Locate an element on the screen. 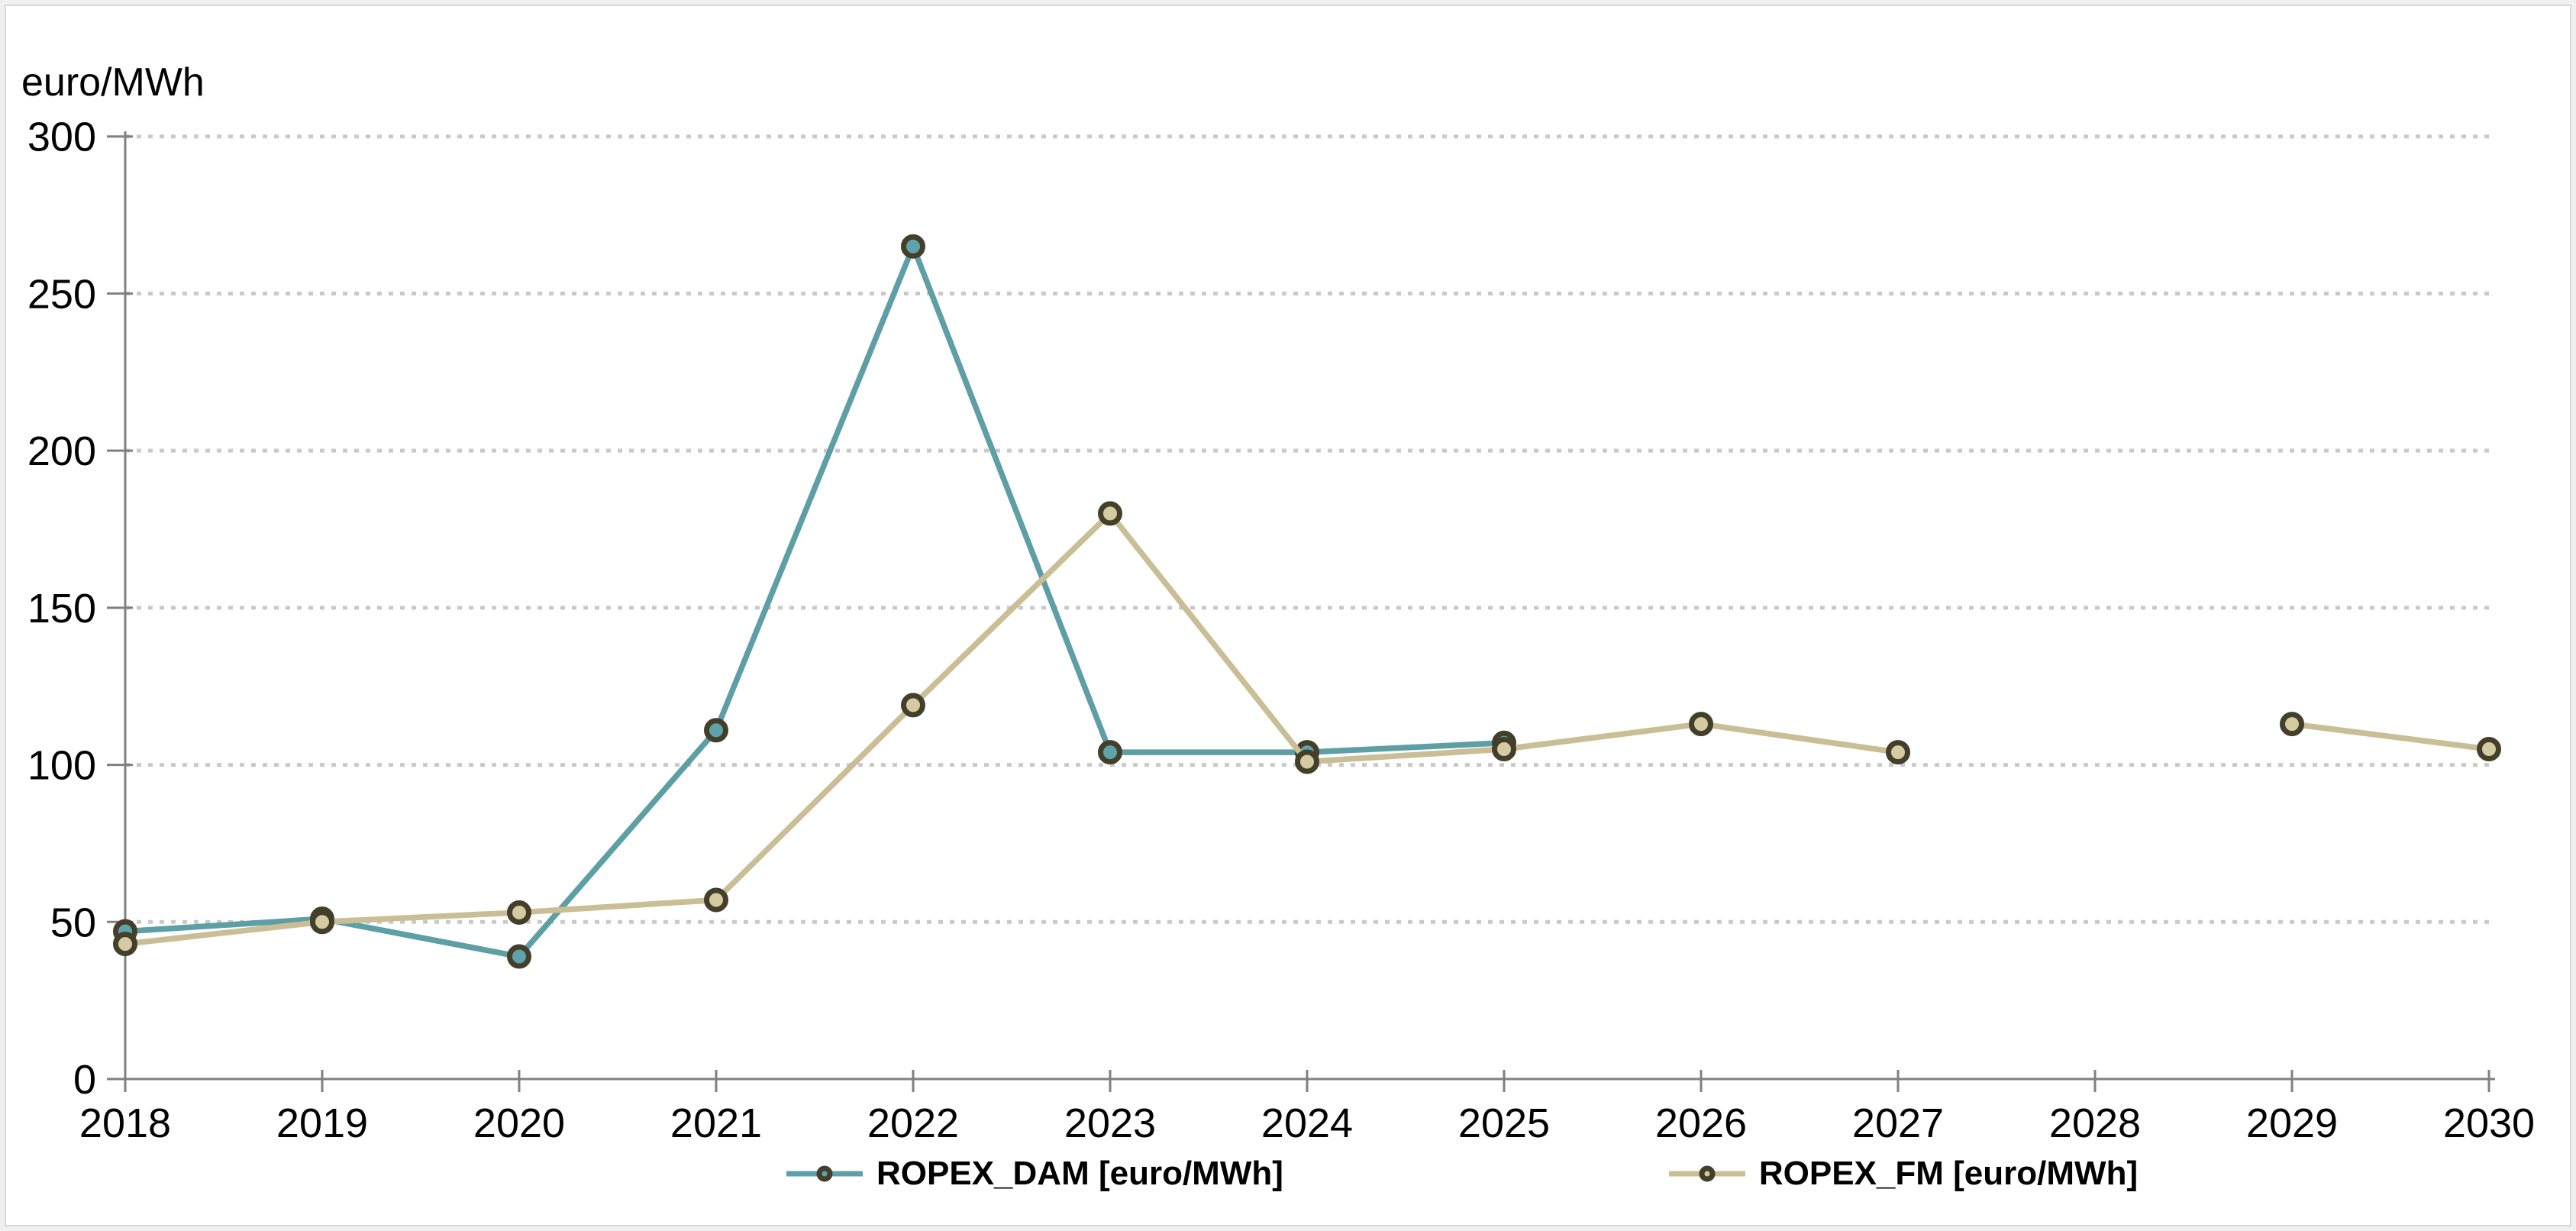  y-axis-title: euro/MWh is located at coordinates (113, 82).